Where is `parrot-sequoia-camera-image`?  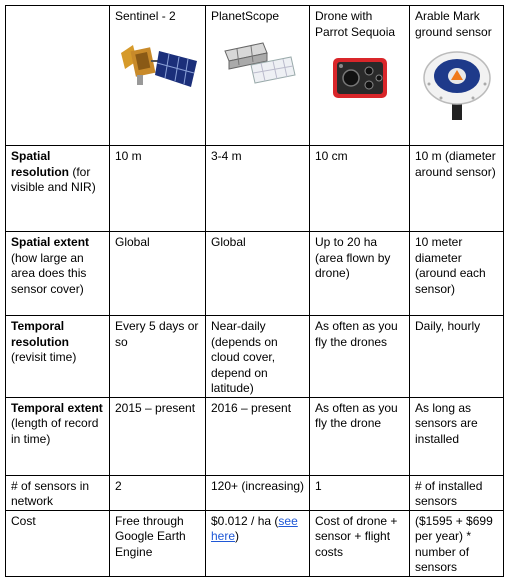 parrot-sequoia-camera-image is located at coordinates (360, 78).